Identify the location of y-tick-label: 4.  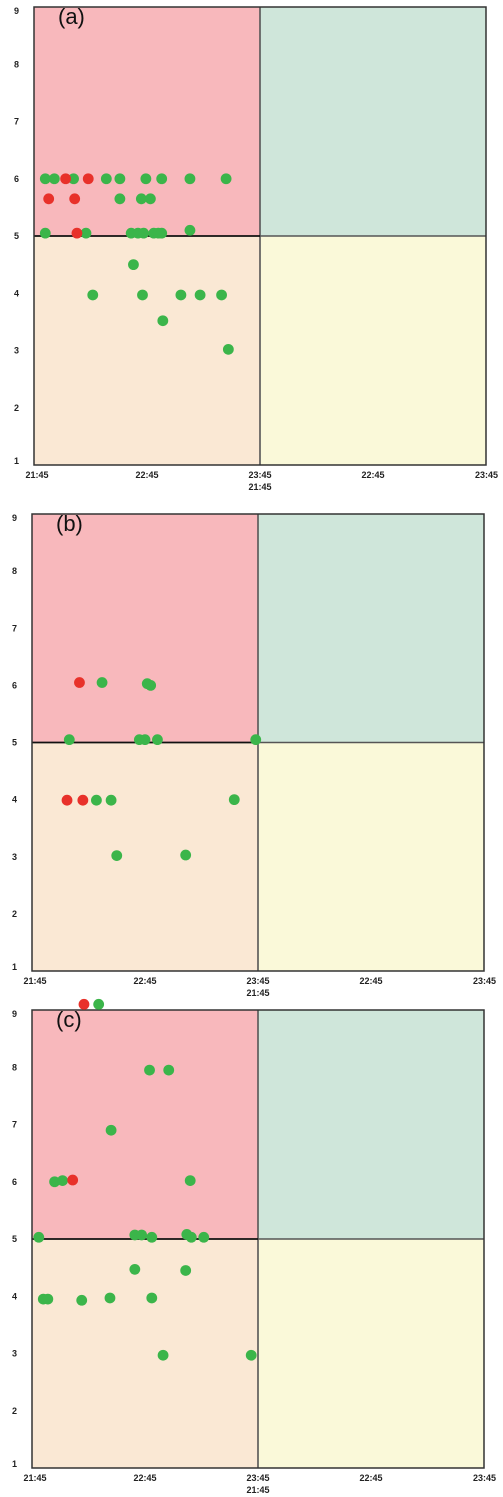
(16, 293).